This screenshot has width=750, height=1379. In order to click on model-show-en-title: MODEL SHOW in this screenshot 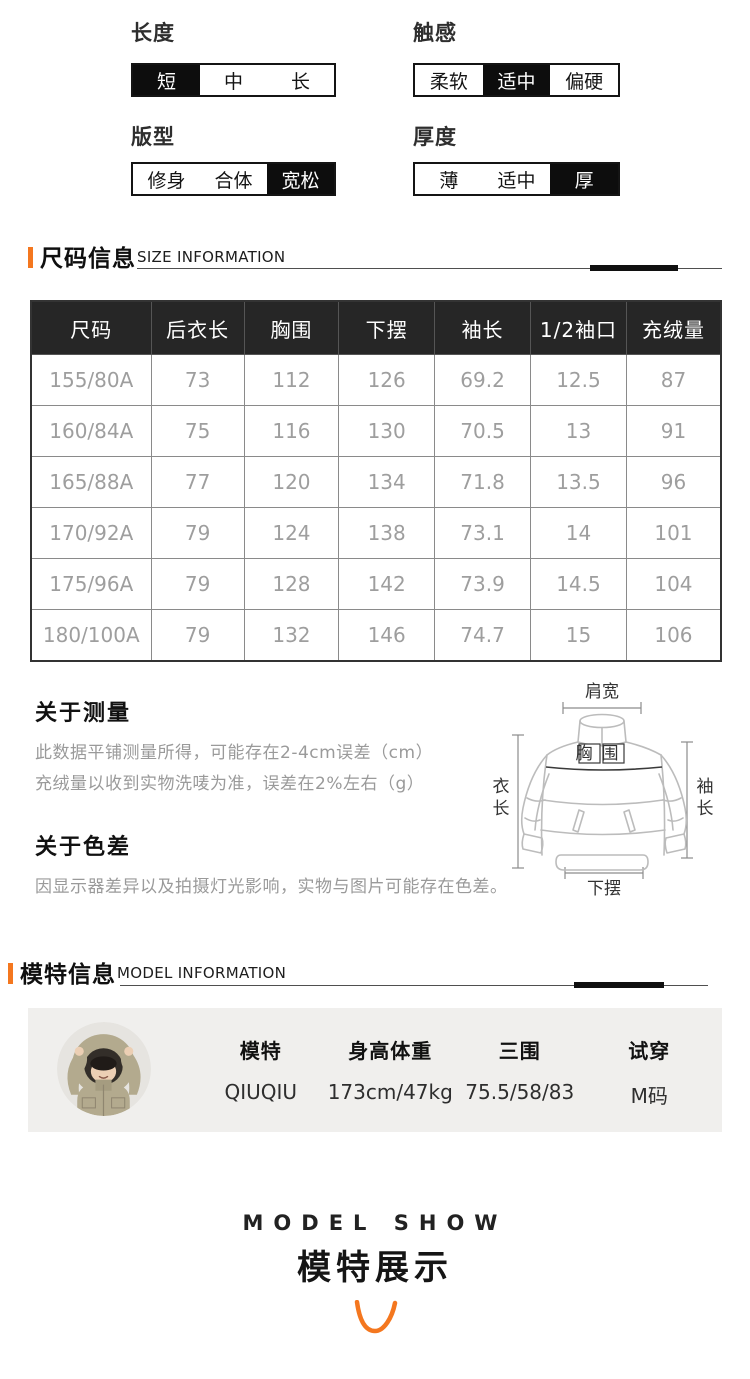, I will do `click(375, 1223)`.